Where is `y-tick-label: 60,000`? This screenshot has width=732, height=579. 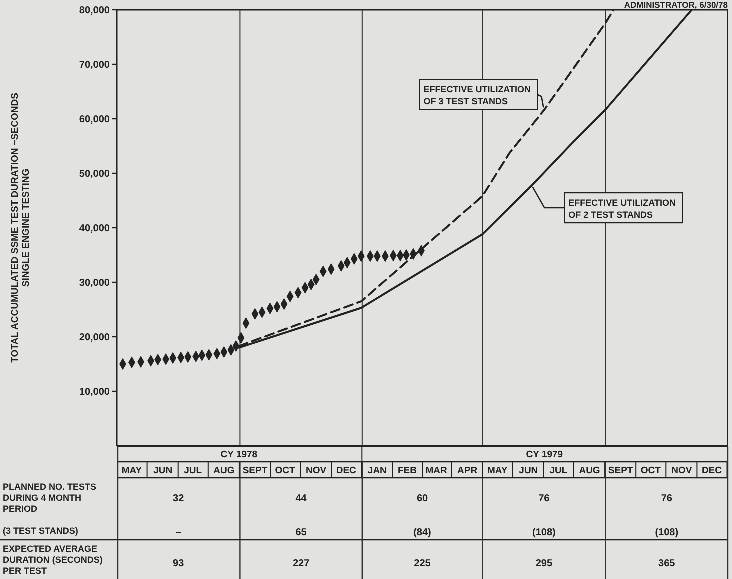 y-tick-label: 60,000 is located at coordinates (94, 120).